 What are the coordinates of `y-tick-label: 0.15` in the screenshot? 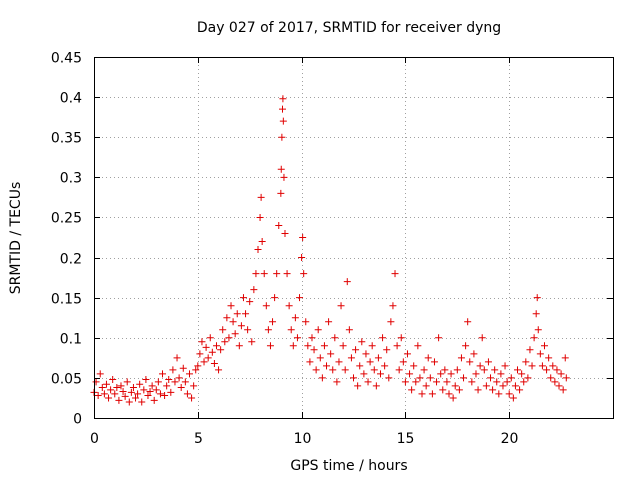 It's located at (66, 300).